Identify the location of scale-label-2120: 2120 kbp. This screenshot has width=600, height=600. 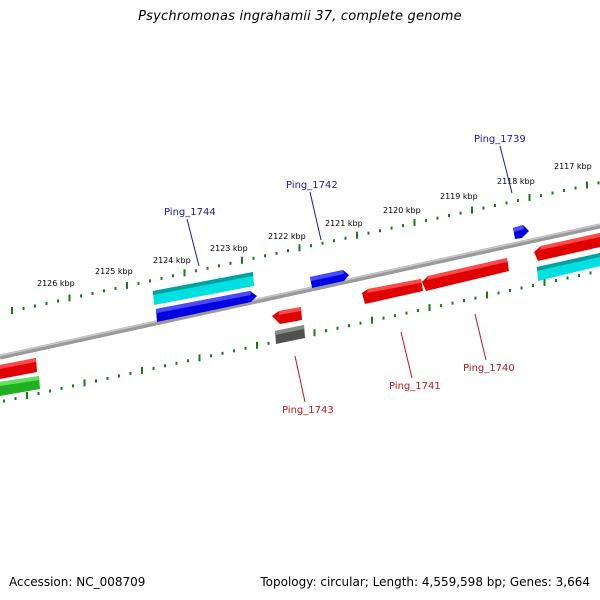
(402, 210).